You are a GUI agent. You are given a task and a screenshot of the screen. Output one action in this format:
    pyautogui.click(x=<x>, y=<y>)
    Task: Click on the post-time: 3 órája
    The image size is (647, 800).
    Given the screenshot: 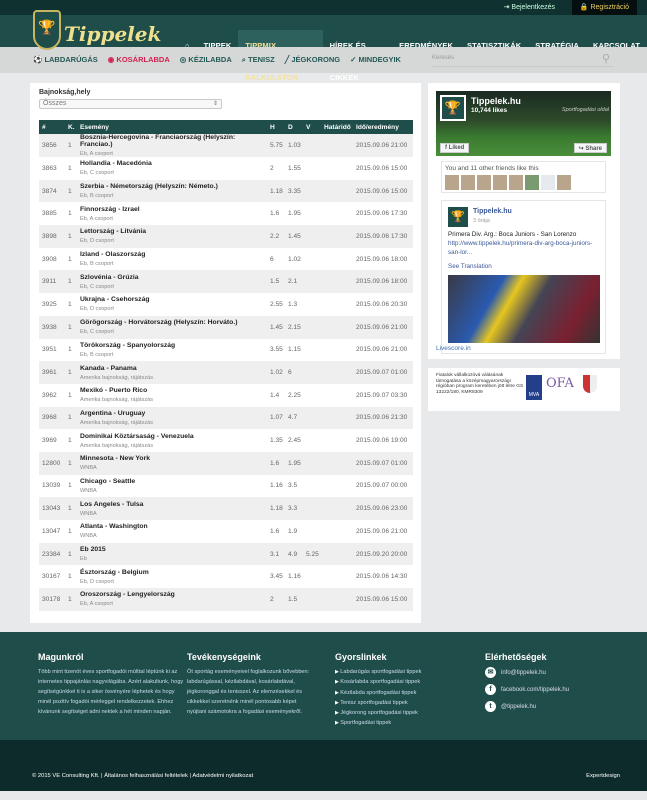 What is the action you would take?
    pyautogui.click(x=481, y=221)
    